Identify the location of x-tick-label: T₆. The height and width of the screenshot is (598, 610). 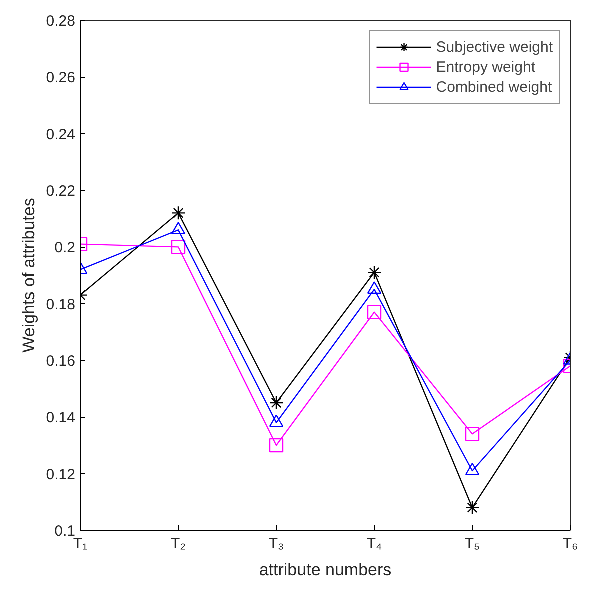
(570, 544).